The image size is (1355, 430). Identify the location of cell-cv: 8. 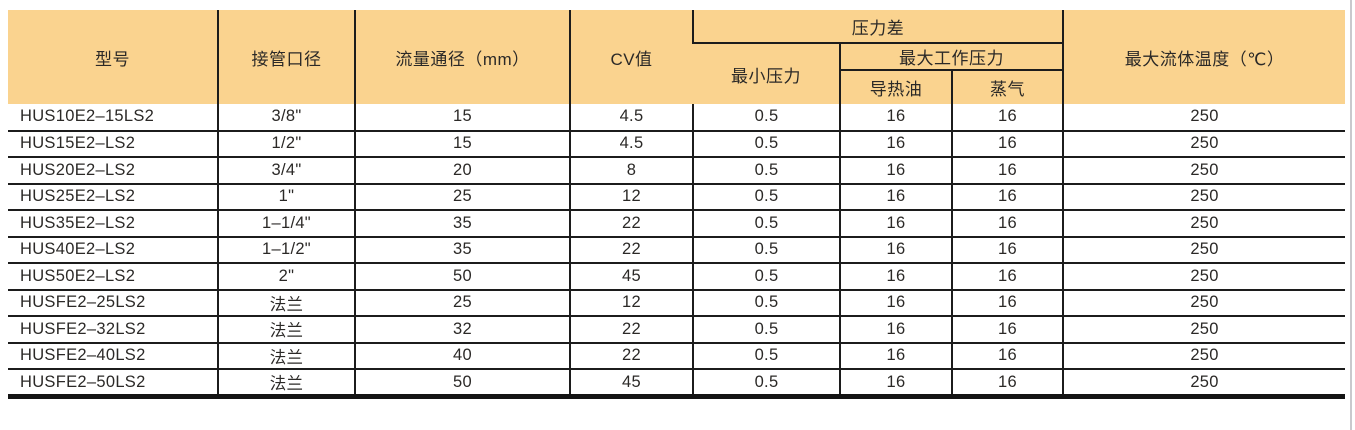
(631, 171).